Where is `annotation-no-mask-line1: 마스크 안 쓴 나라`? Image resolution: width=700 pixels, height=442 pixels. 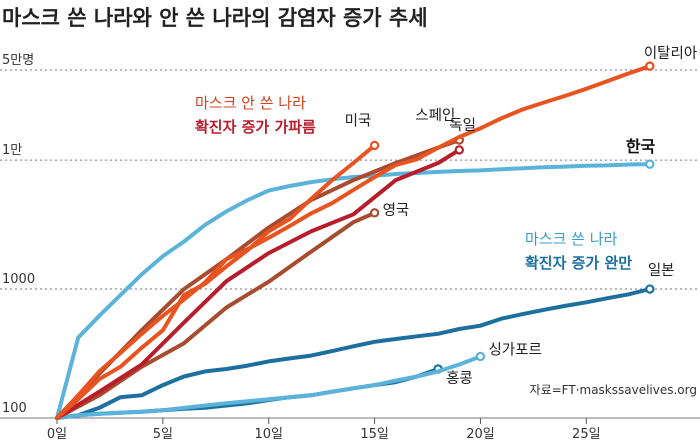
annotation-no-mask-line1: 마스크 안 쓴 나라 is located at coordinates (250, 103).